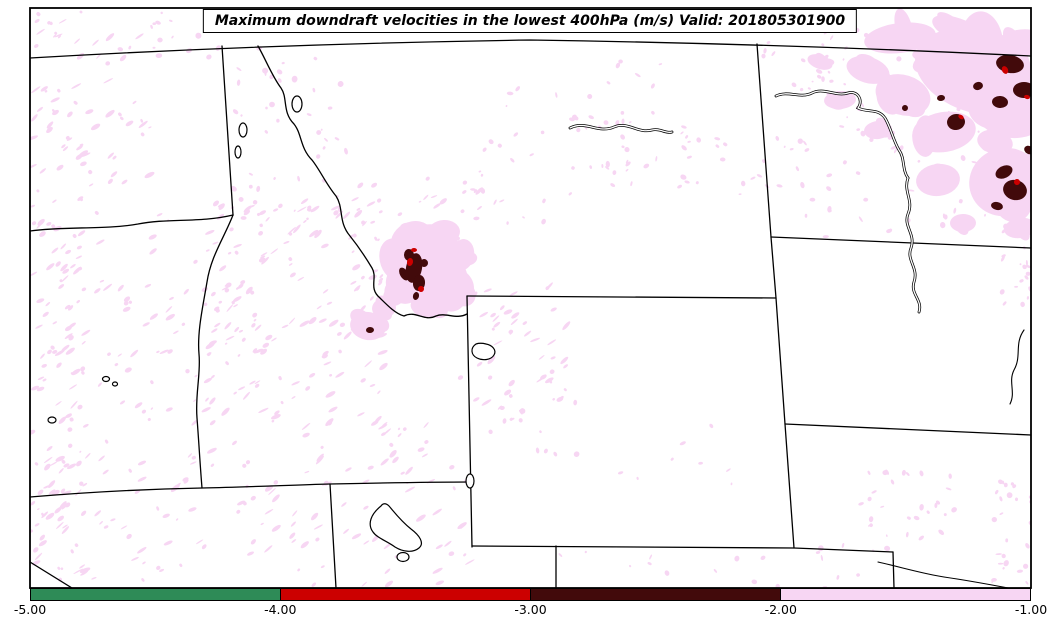 The width and height of the screenshot is (1060, 633). I want to click on border-washington-oregon, so click(132, 223).